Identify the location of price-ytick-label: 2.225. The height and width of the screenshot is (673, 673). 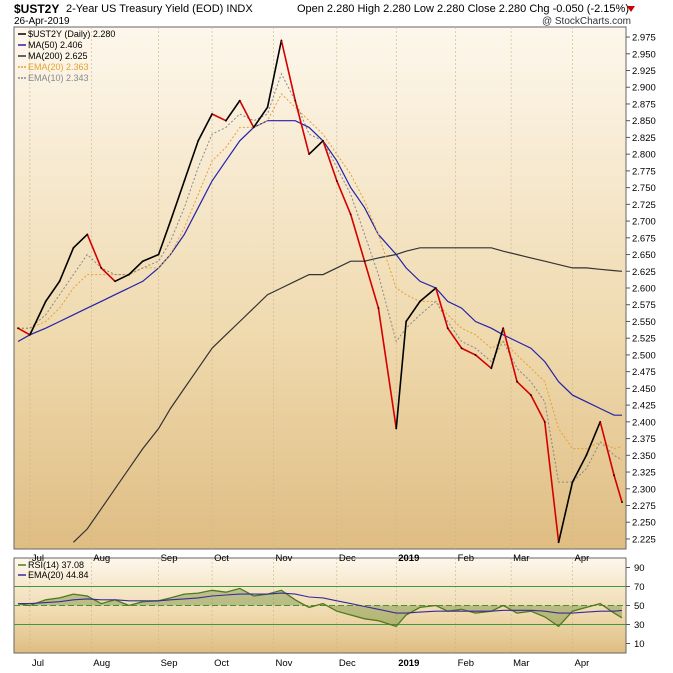
(644, 539).